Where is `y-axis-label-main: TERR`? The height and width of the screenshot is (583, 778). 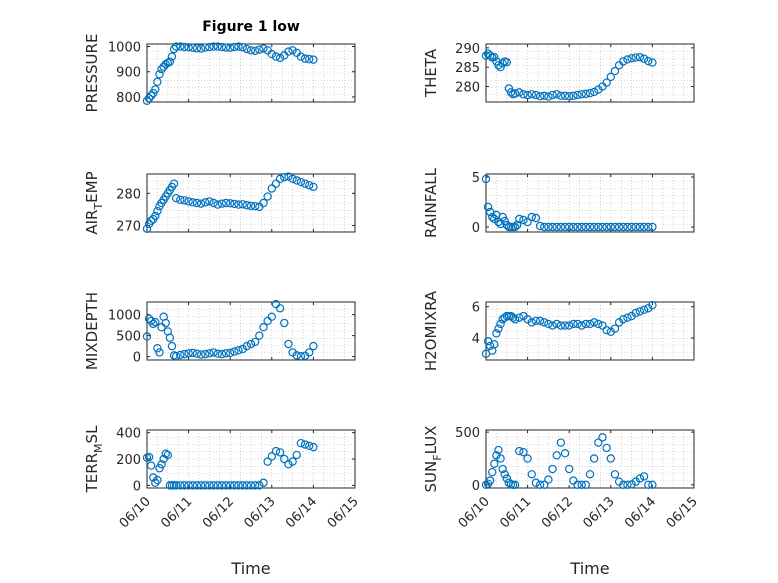 y-axis-label-main: TERR is located at coordinates (92, 473).